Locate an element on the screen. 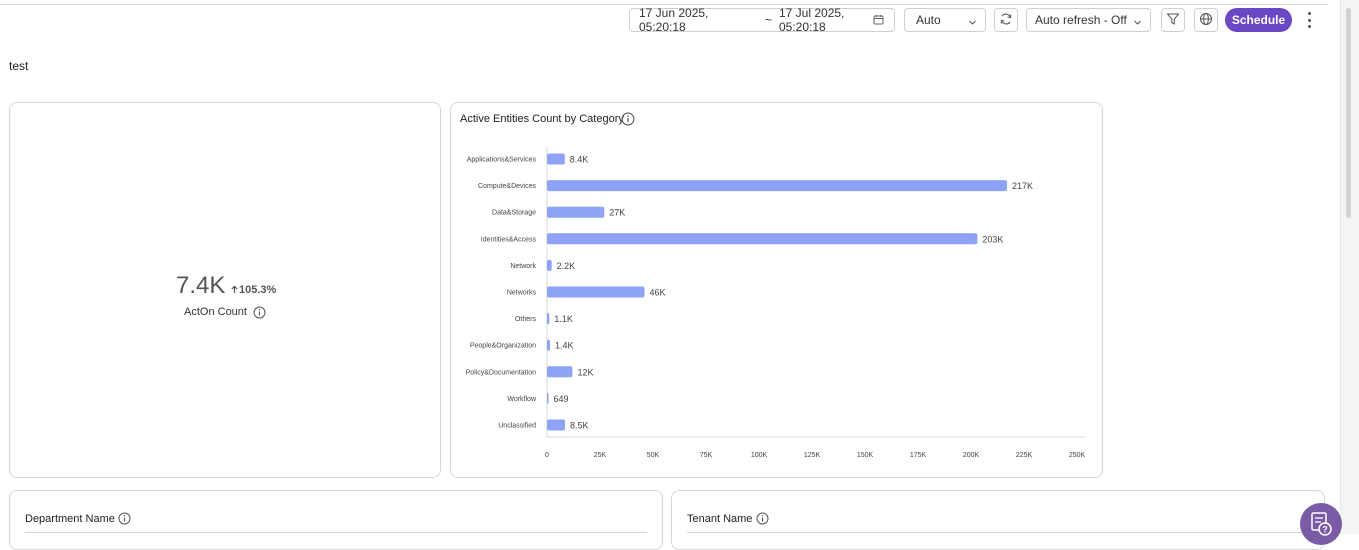 Image resolution: width=1359 pixels, height=550 pixels. department-card-title: Department Name is located at coordinates (78, 518).